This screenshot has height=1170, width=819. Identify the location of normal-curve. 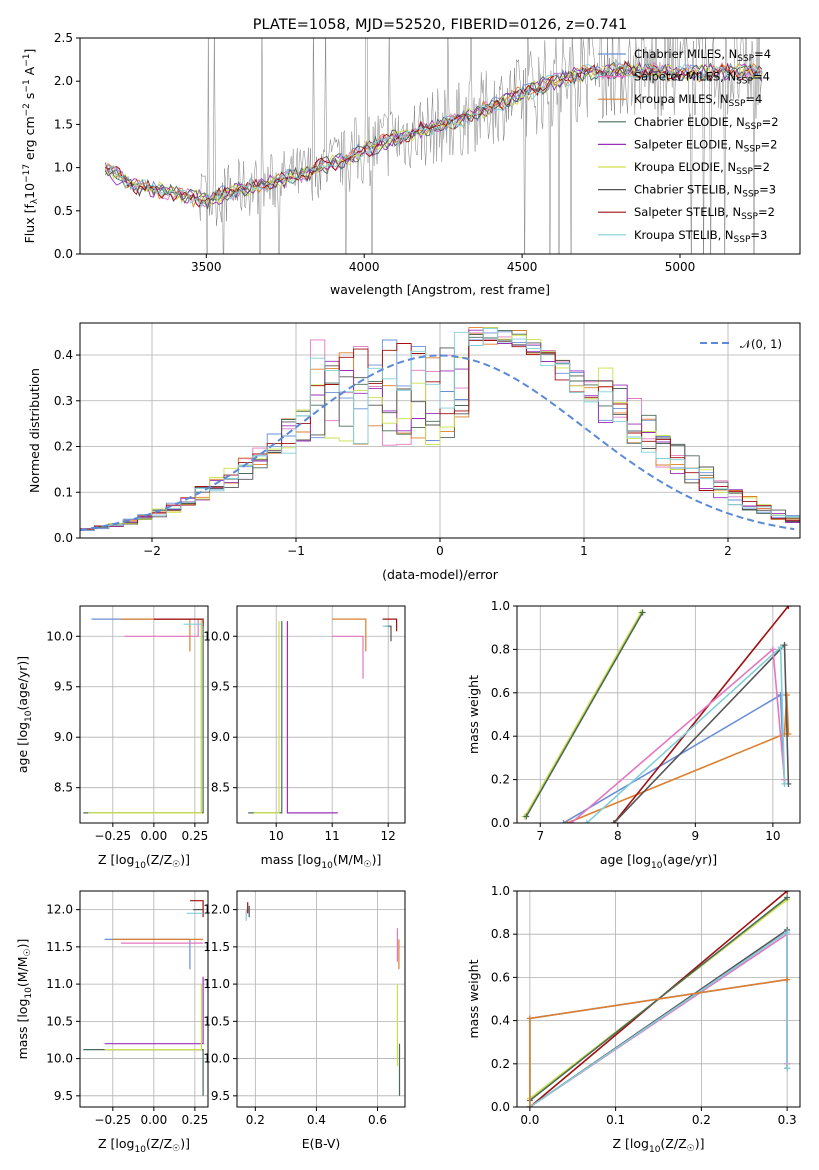
(437, 442).